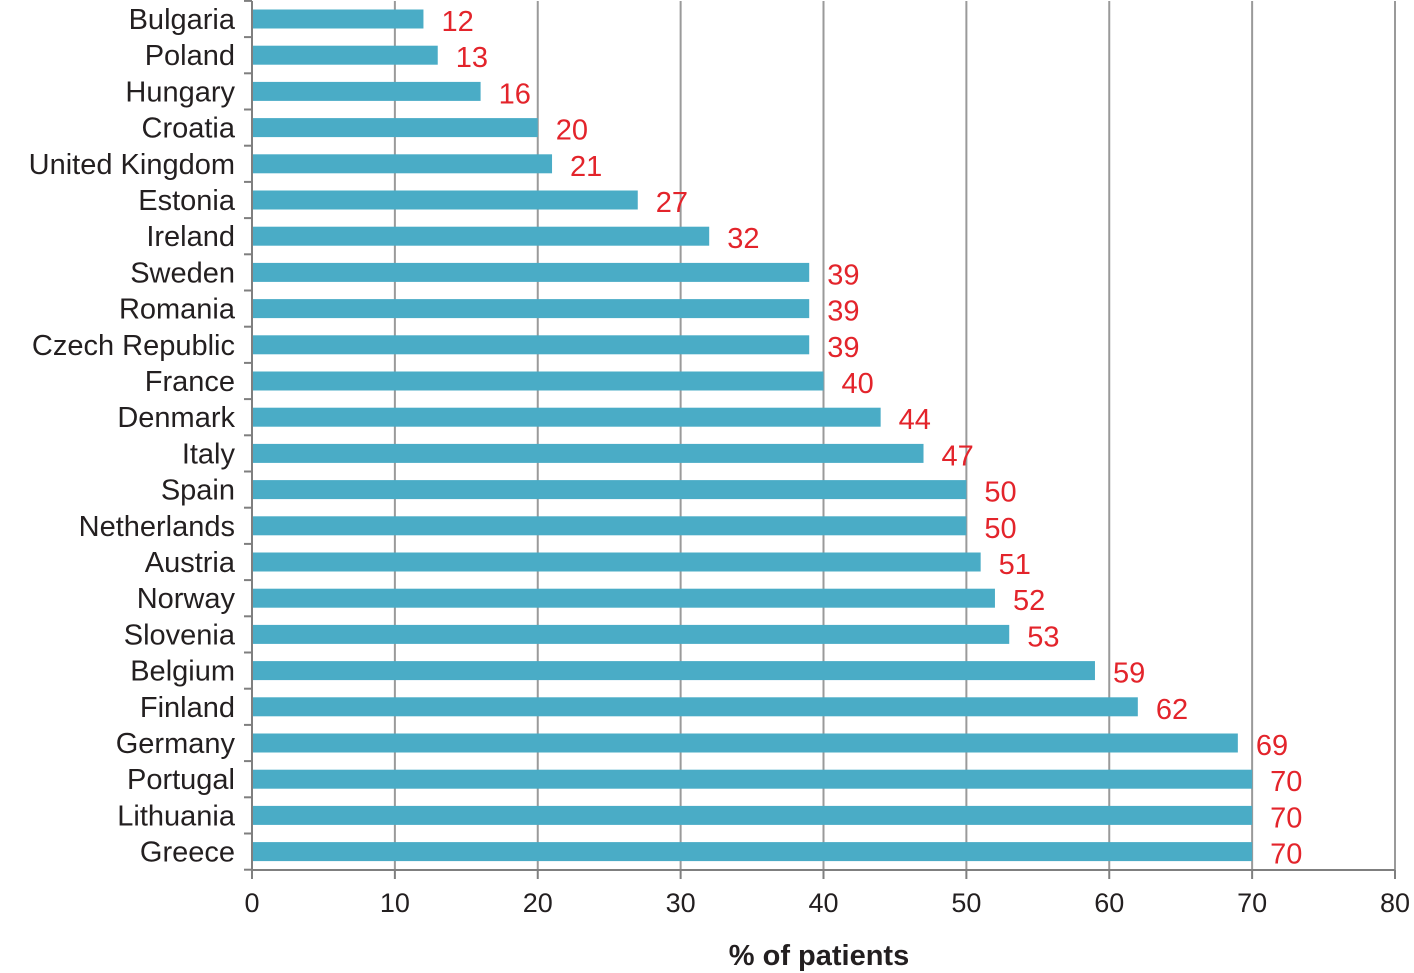 This screenshot has height=973, width=1414. I want to click on category-label: Poland, so click(190, 56).